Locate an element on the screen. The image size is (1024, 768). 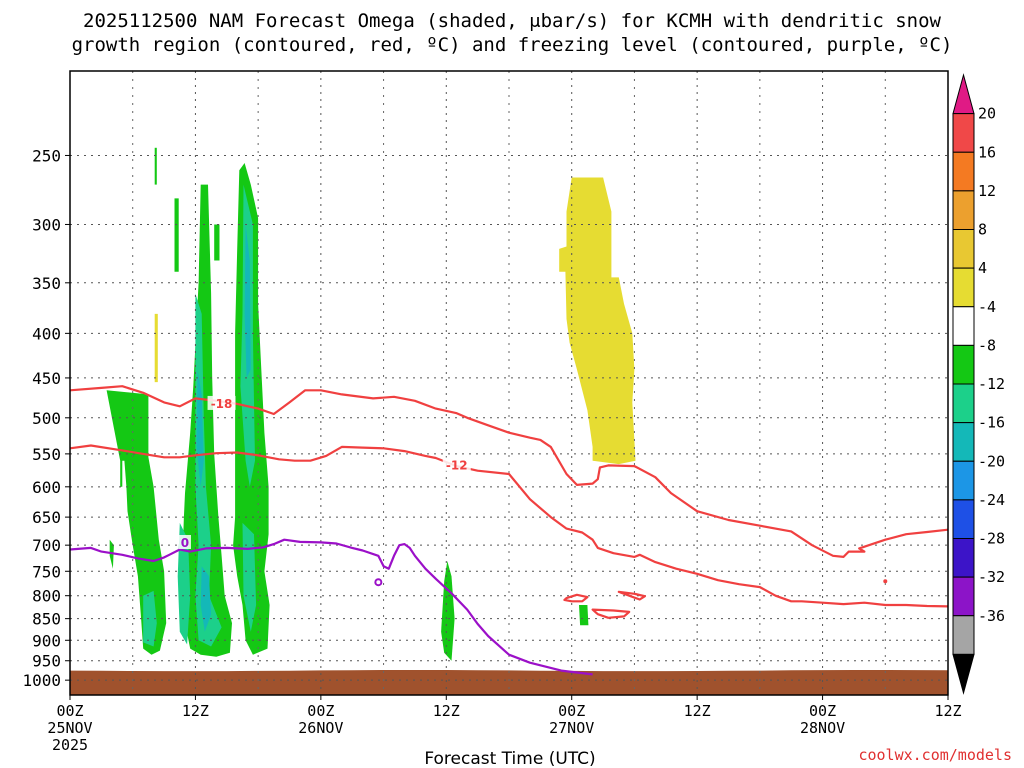
credit-text: coolwx.com/models is located at coordinates (935, 755).